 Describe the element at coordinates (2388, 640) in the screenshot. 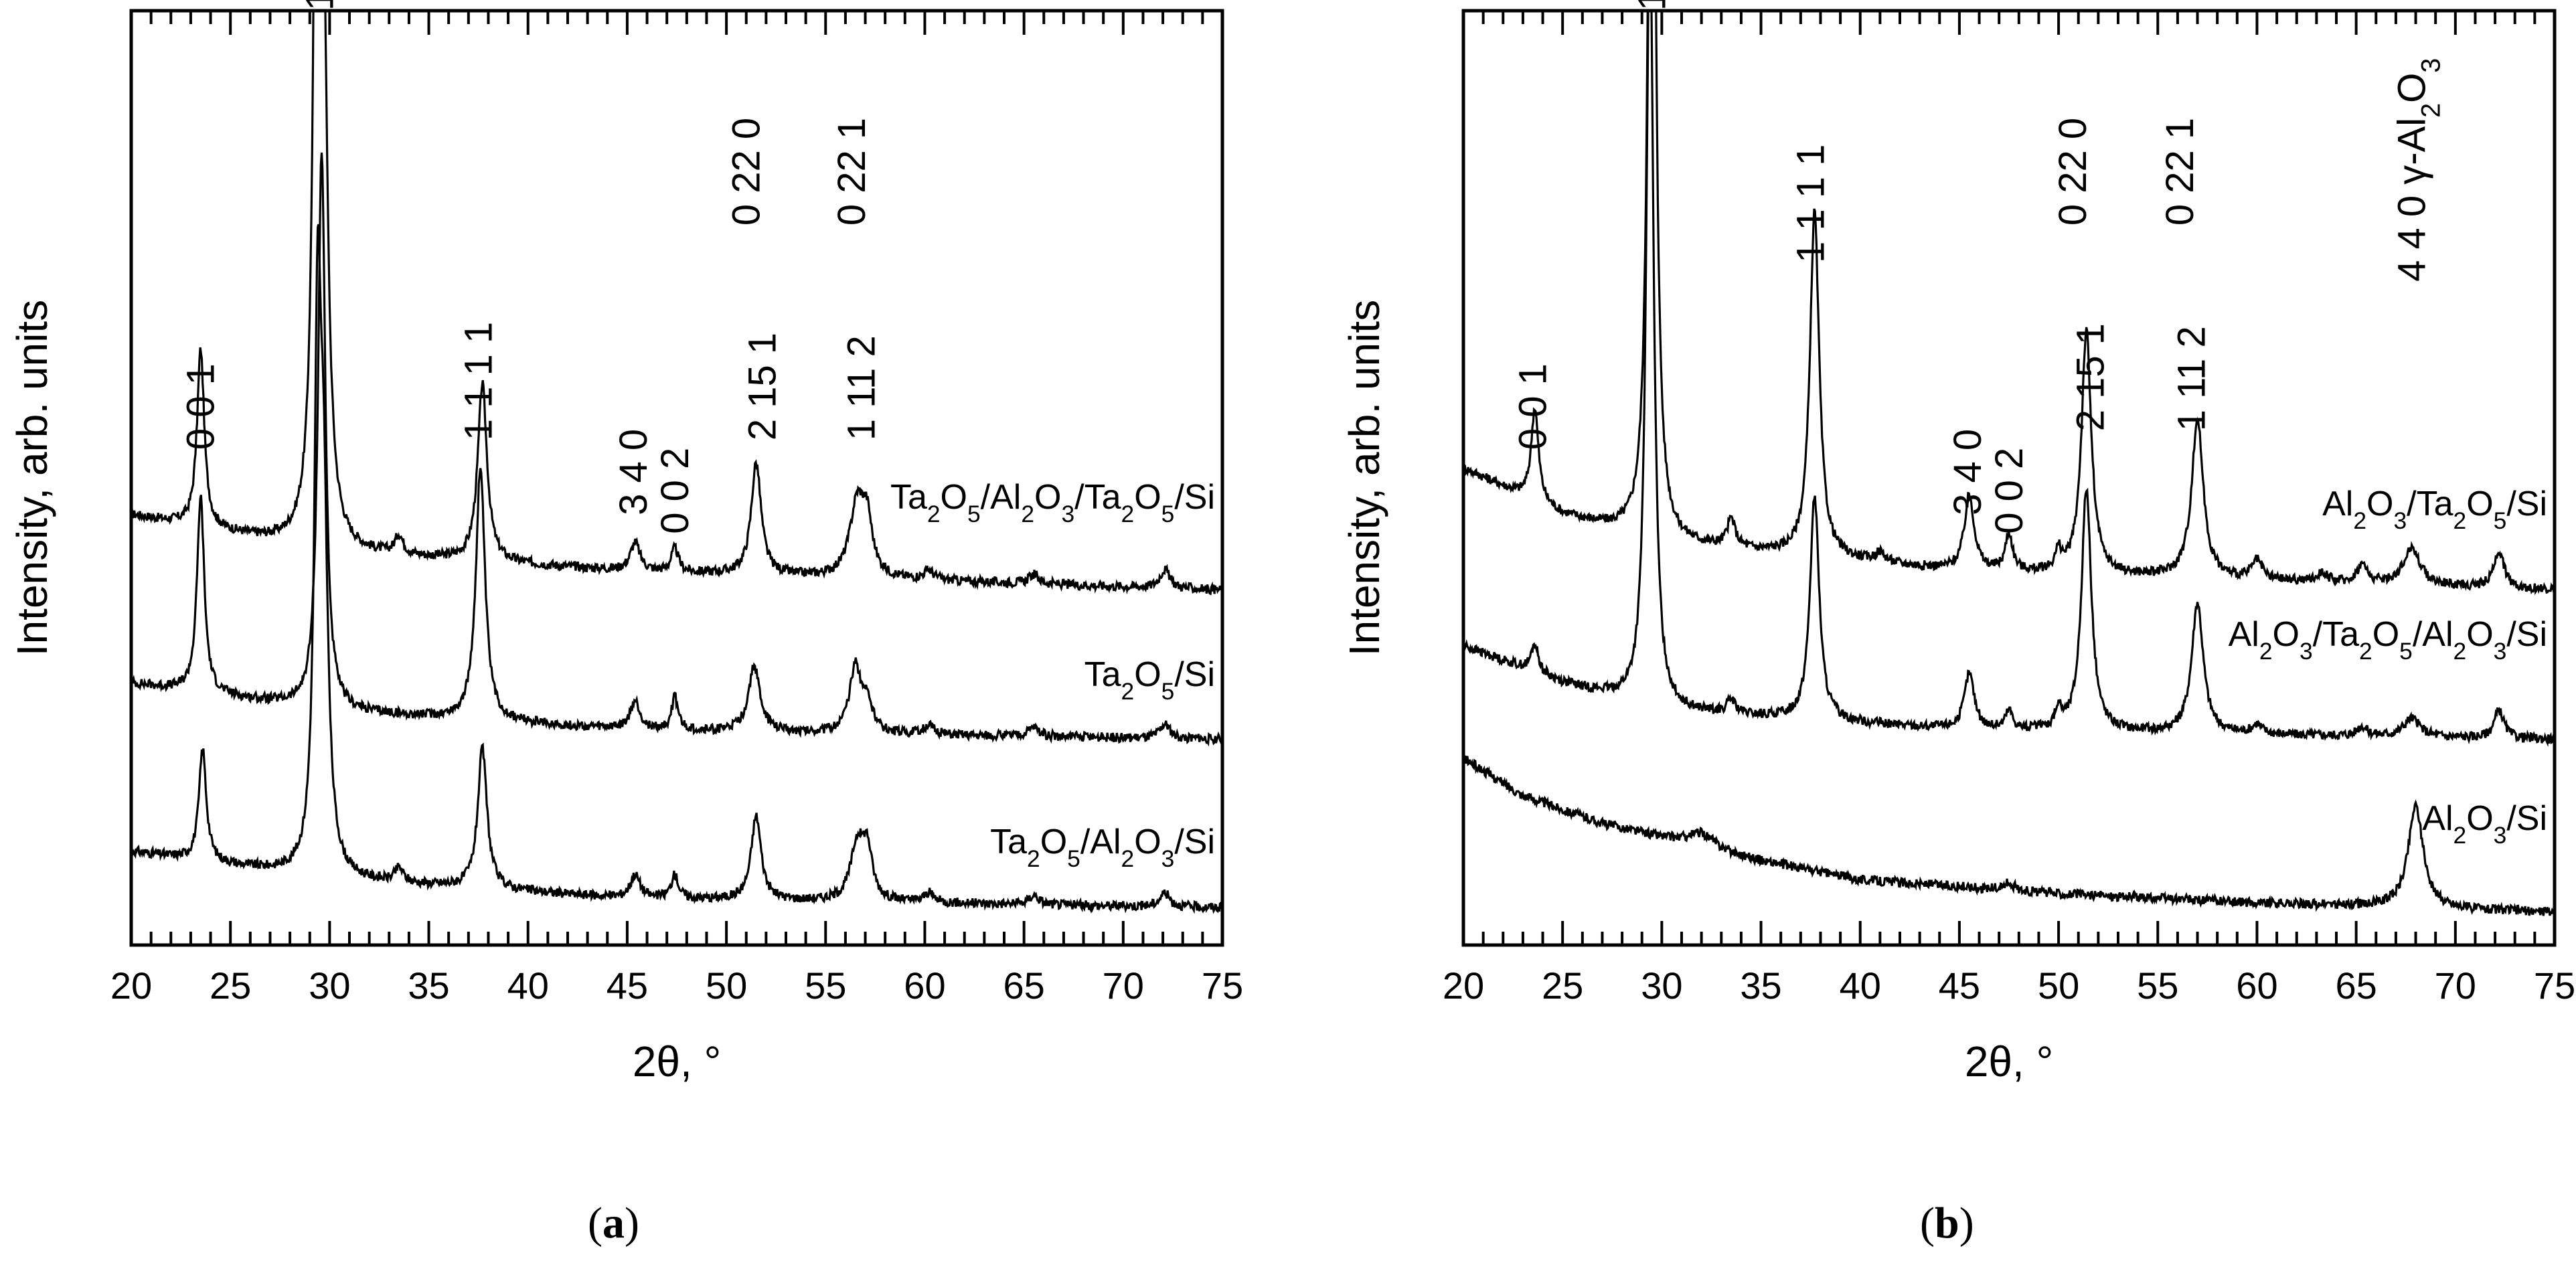

I see `series-label: Al2O3/Ta2O5/Al2O3/Si` at that location.